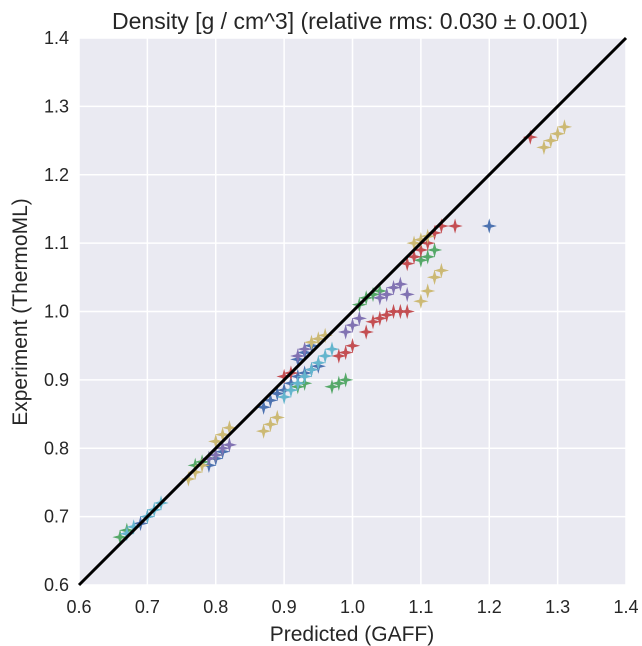 The width and height of the screenshot is (642, 646). What do you see at coordinates (147, 607) in the screenshot?
I see `x-tick-label: 0.7` at bounding box center [147, 607].